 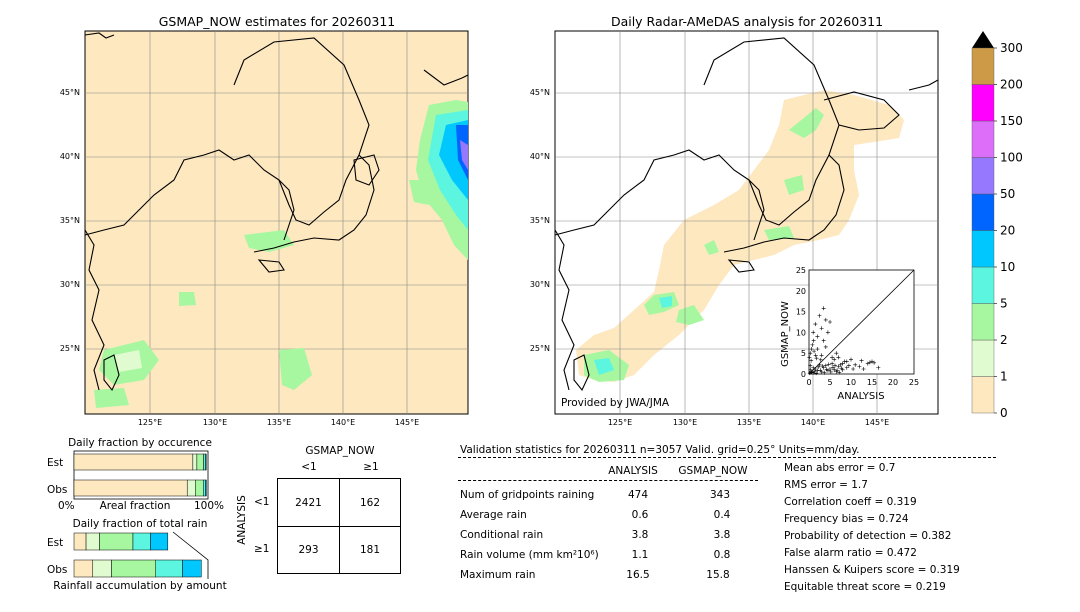 I want to click on contingency-row-lt1: <1, so click(x=262, y=502).